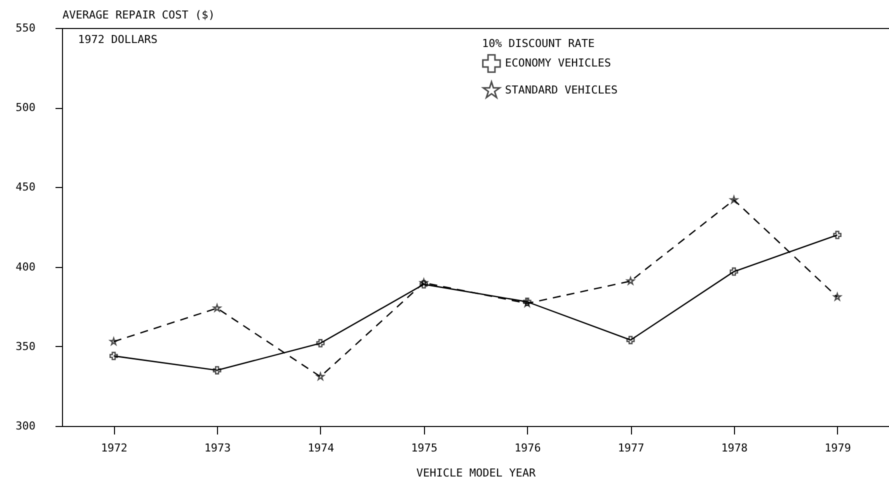  Describe the element at coordinates (321, 448) in the screenshot. I see `x-tick-label: 1974` at that location.